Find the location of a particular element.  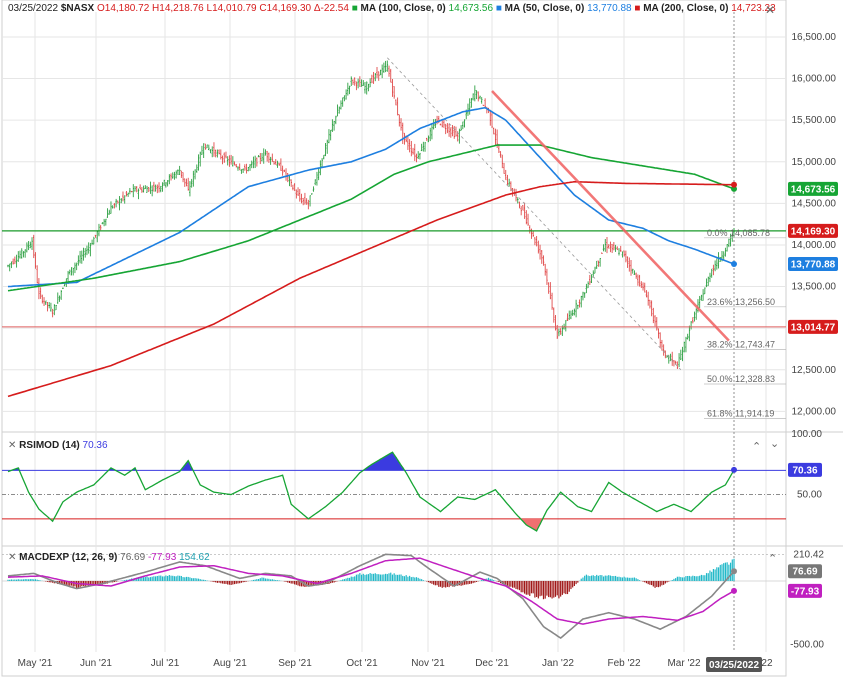

price-tag-text: 13,770.88 is located at coordinates (813, 265).